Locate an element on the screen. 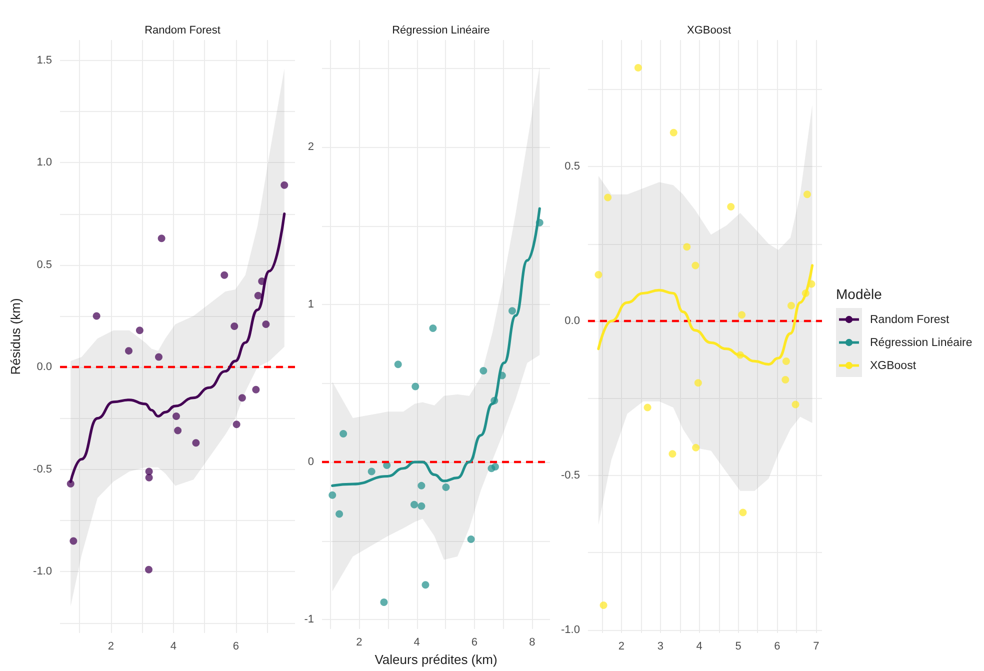  x-tick-label: 7 is located at coordinates (816, 646).